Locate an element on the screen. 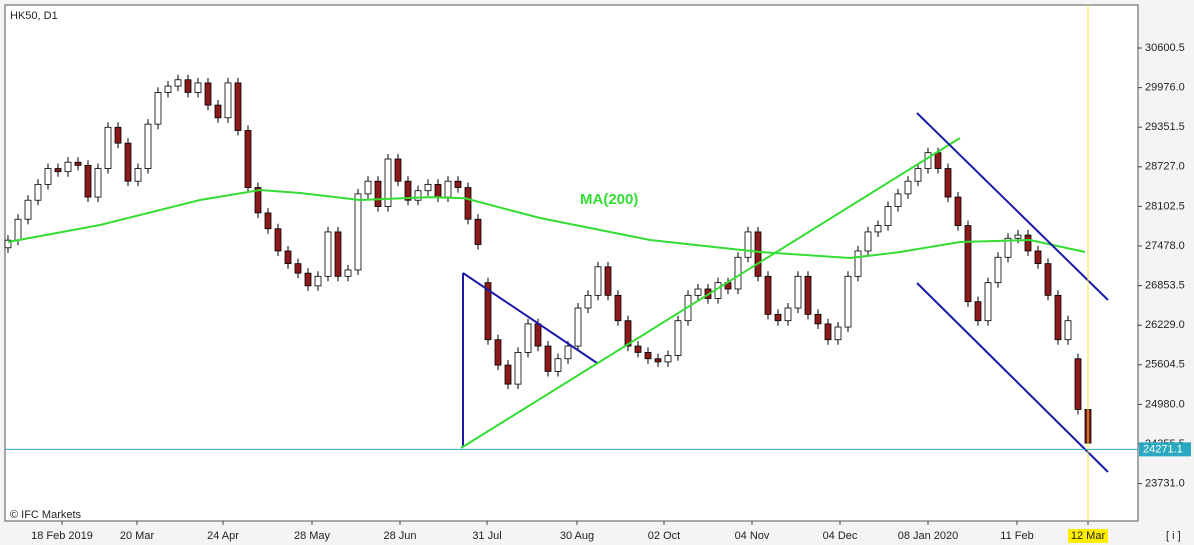 The height and width of the screenshot is (545, 1194). last-price-box is located at coordinates (1165, 449).